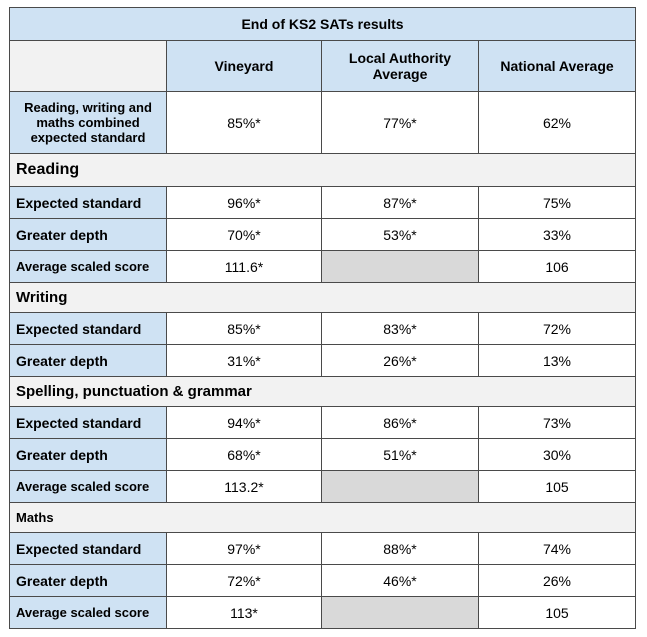  I want to click on section-spag: Spelling, punctuation & grammar, so click(322, 391).